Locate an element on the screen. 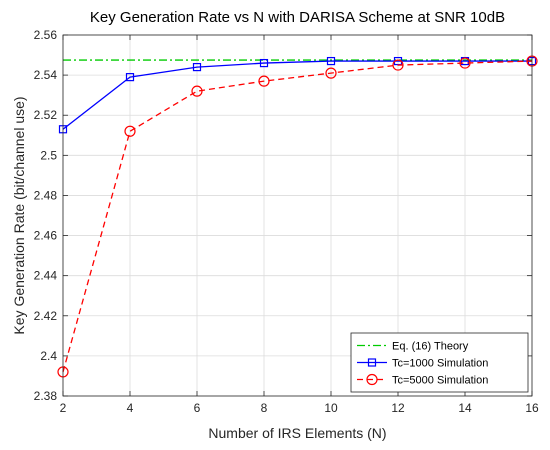  legend-label: Tc=1000 Simulation is located at coordinates (440, 364).